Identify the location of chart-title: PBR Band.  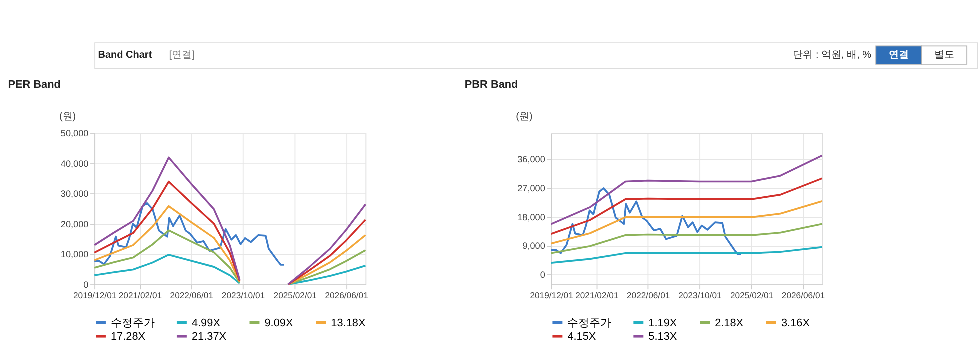
(491, 85).